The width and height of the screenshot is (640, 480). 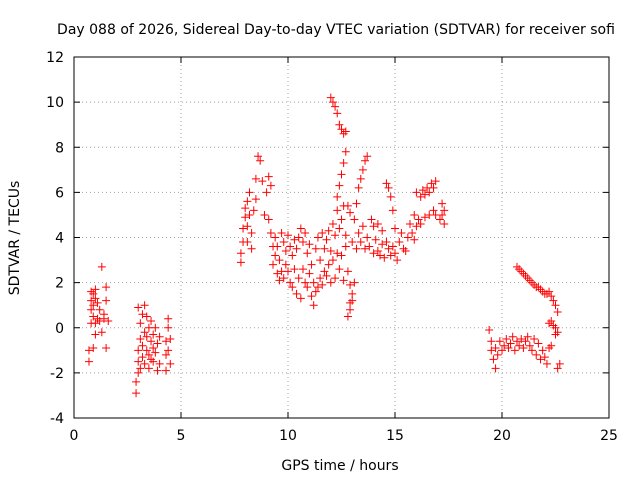 I want to click on y-tick-label: 4, so click(x=59, y=239).